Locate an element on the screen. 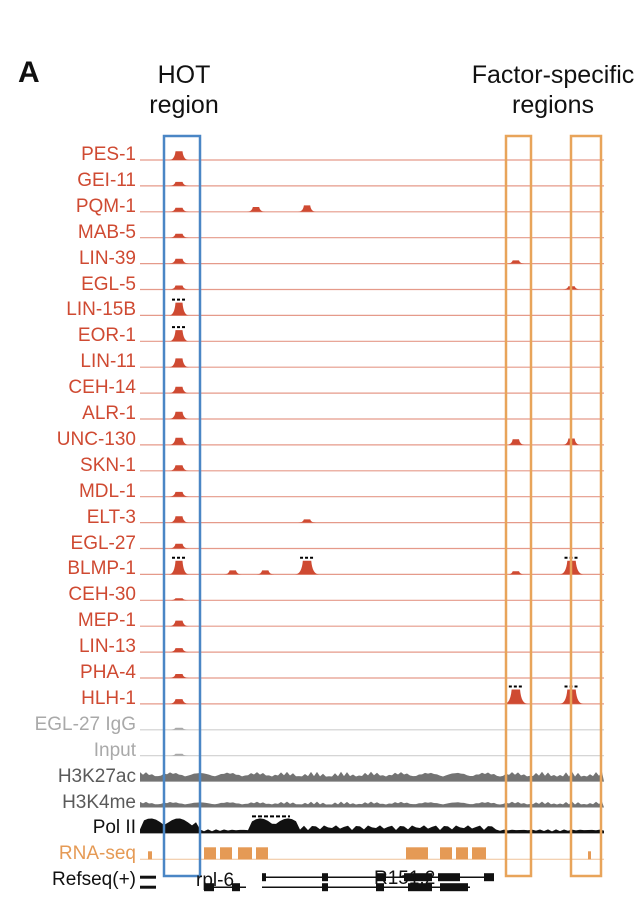  track-label-egl-27: EGL-27 is located at coordinates (103, 543).